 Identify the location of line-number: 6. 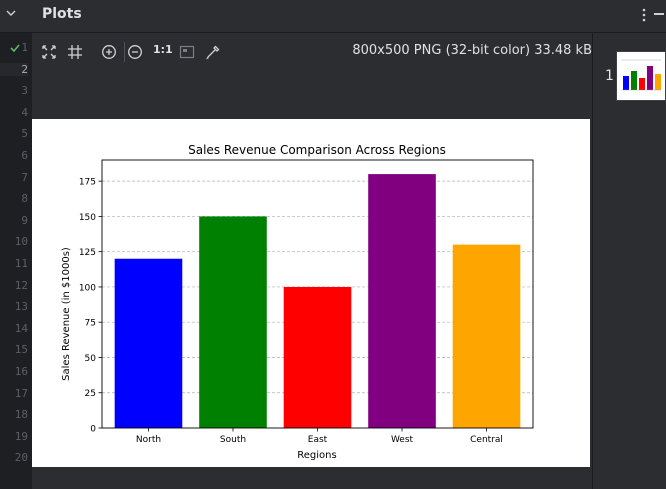
(24, 155).